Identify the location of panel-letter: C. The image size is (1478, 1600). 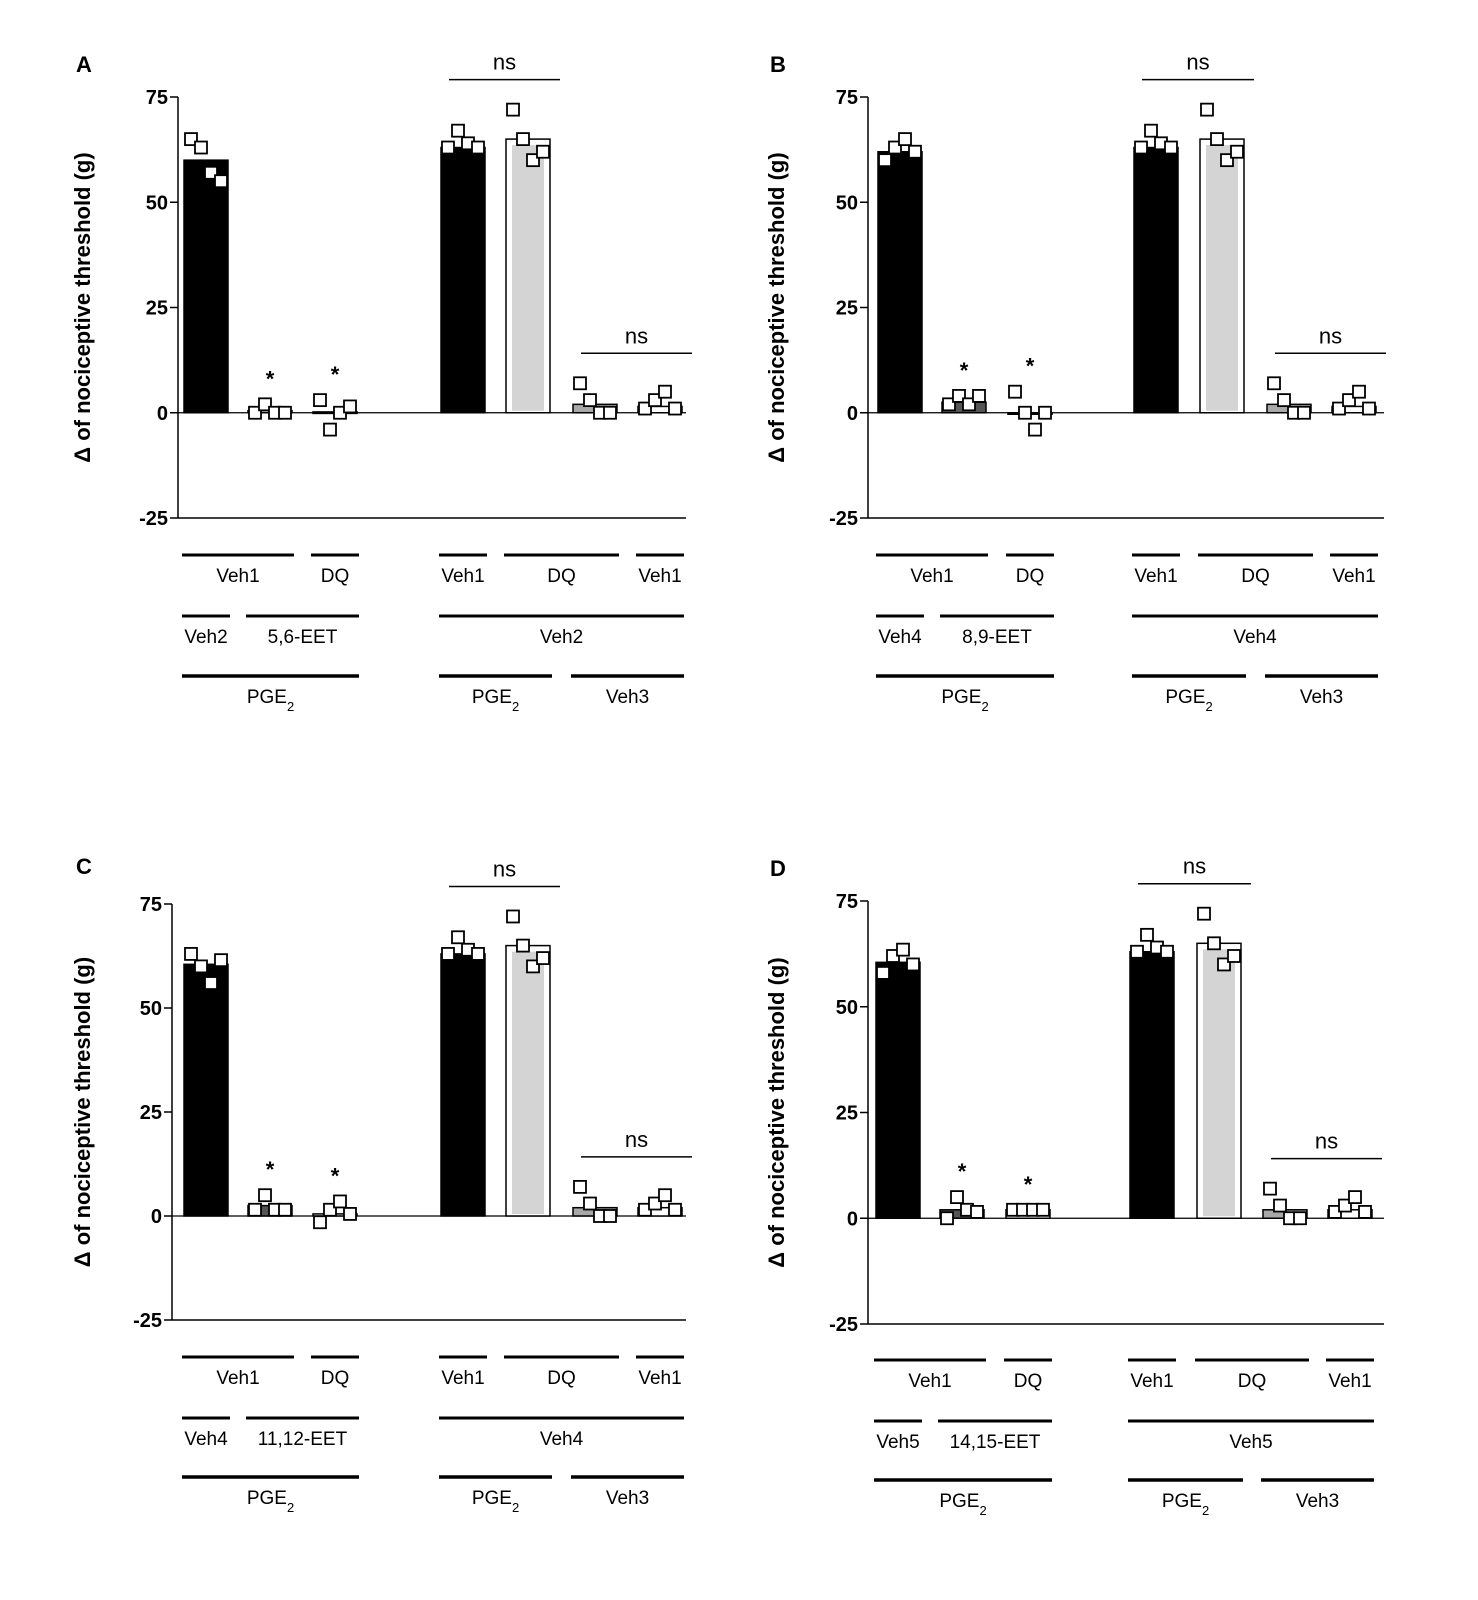
(84, 866).